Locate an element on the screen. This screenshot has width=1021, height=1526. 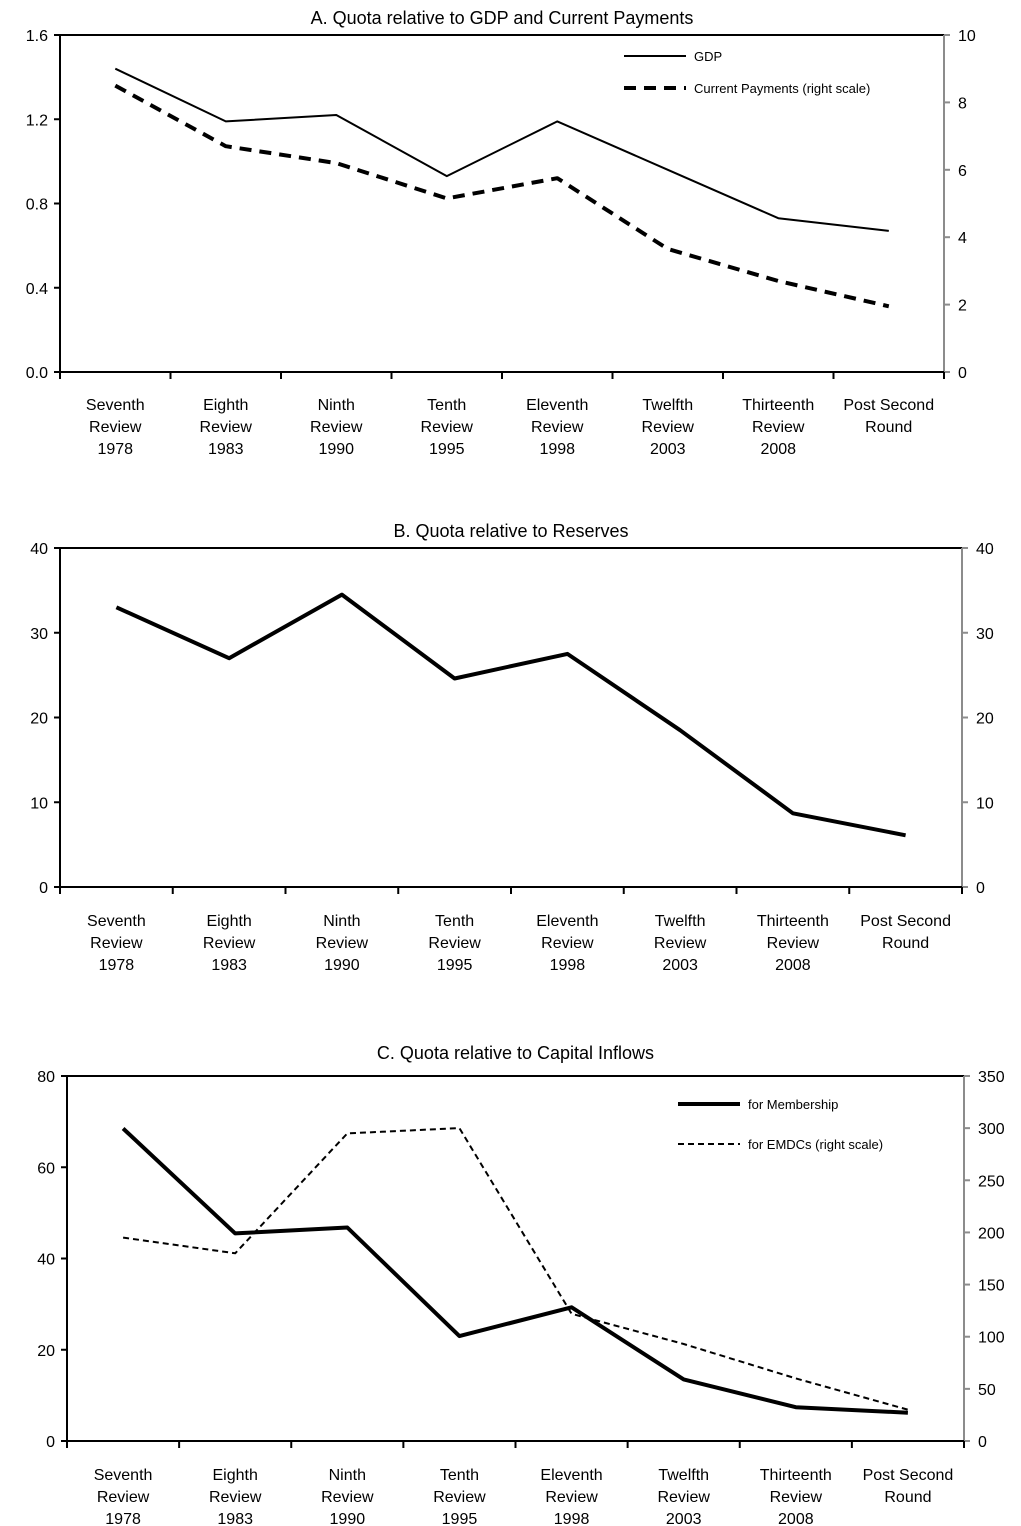
y2-tick-label: 100 is located at coordinates (991, 1338).